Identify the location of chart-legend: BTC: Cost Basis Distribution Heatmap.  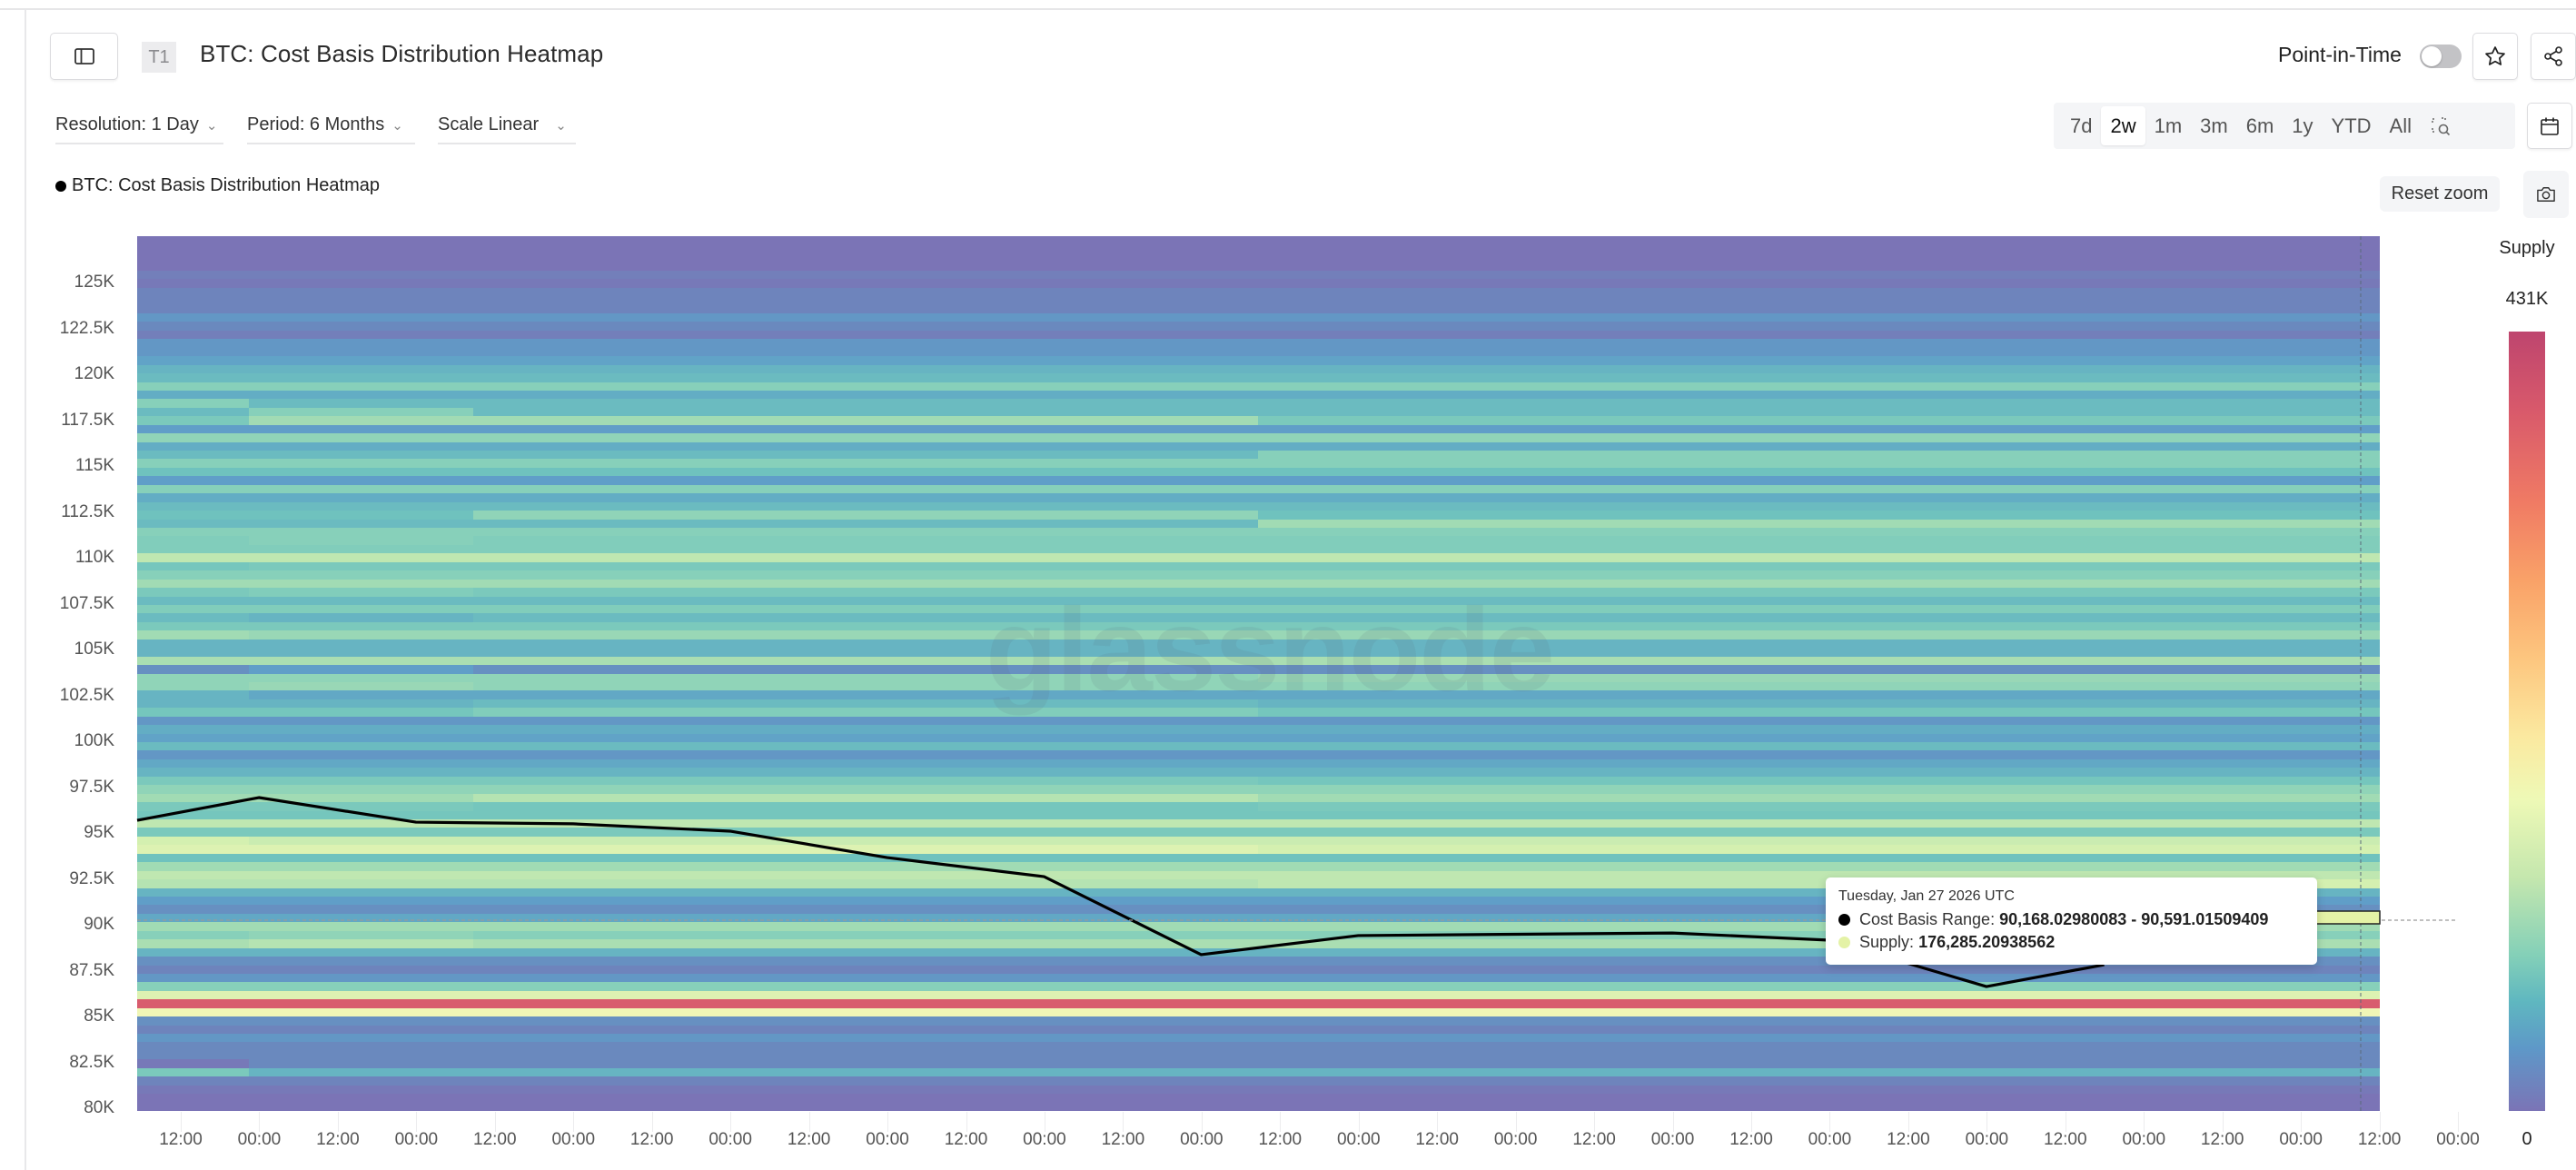
(217, 185).